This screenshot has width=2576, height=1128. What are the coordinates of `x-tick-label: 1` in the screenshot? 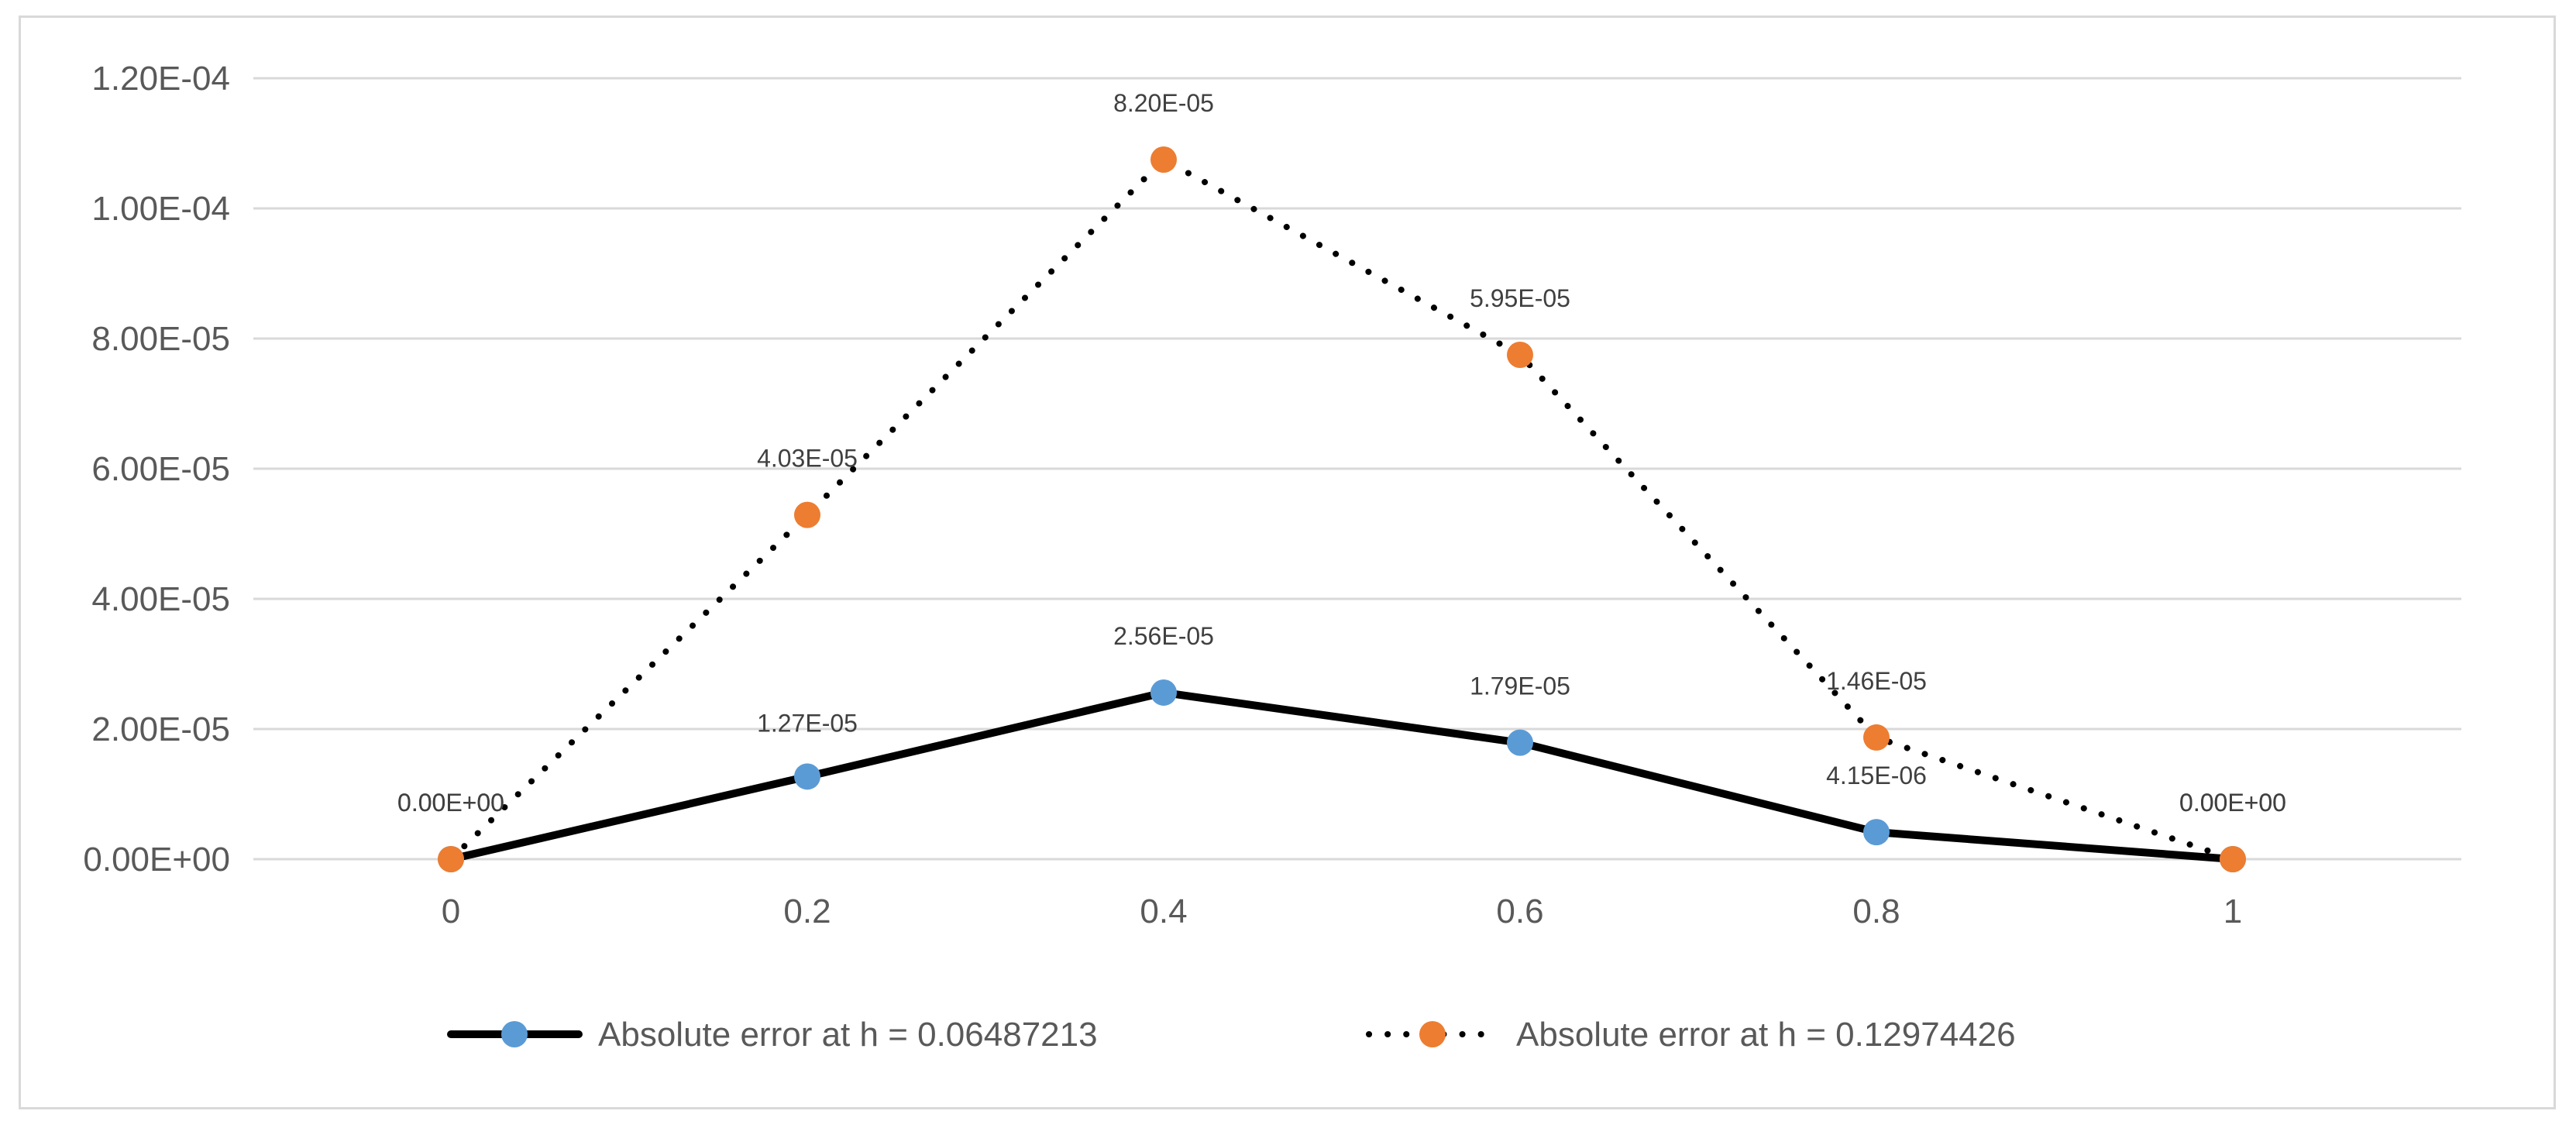 It's located at (2232, 911).